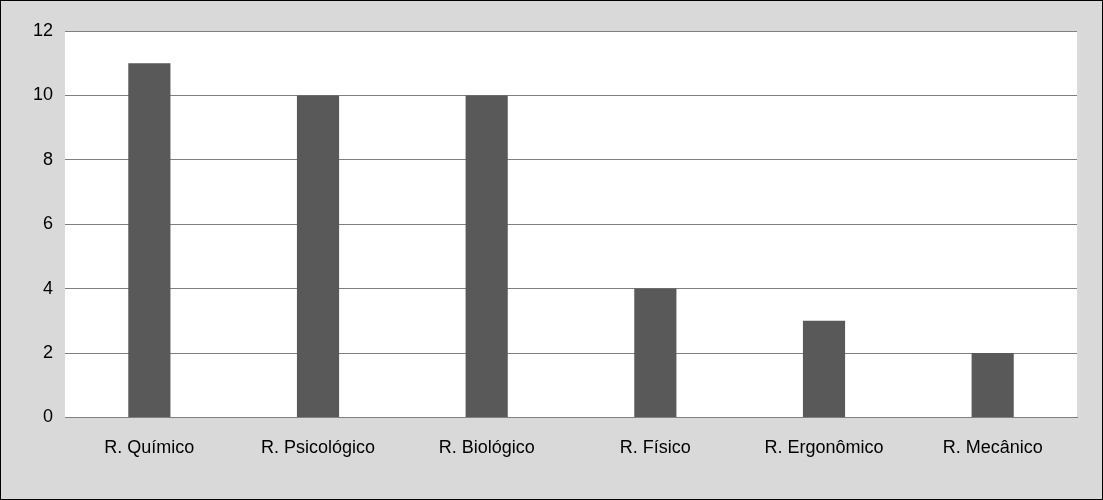 The image size is (1103, 500). Describe the element at coordinates (824, 447) in the screenshot. I see `x-tick-label: R. Ergonômico` at that location.